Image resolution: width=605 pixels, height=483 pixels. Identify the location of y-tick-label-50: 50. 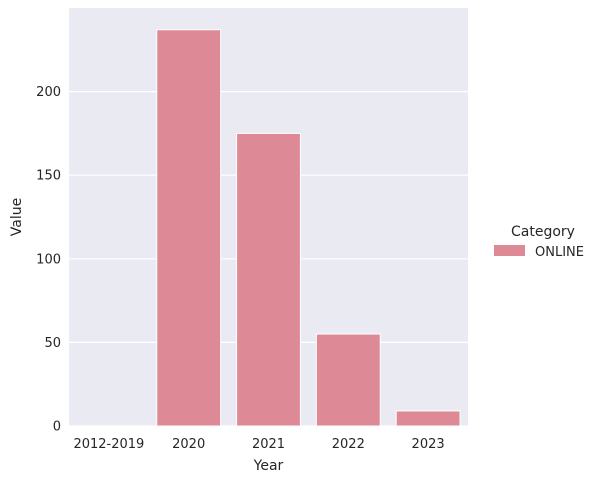
(52, 343).